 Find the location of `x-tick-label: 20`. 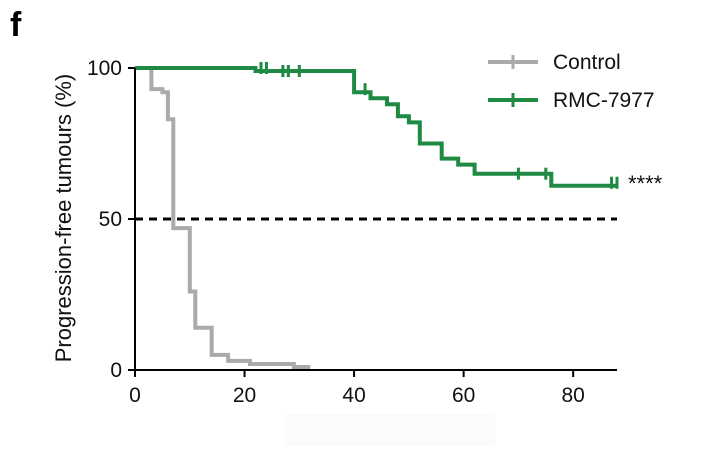

x-tick-label: 20 is located at coordinates (244, 395).